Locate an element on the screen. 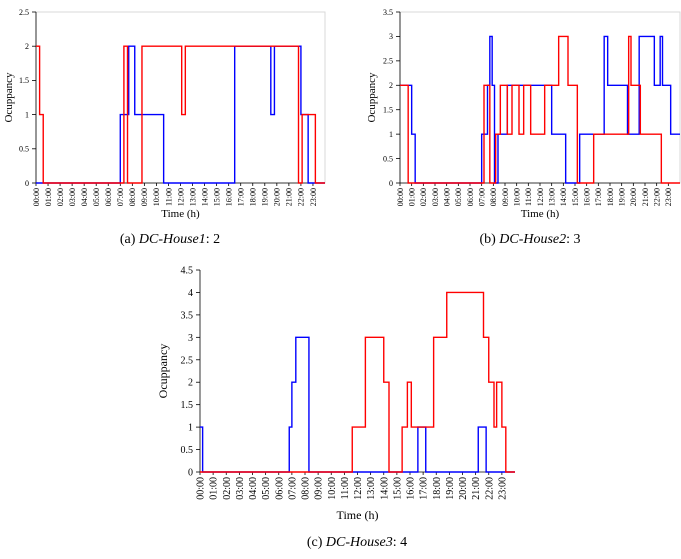 This screenshot has width=681, height=559. y-tick-label: 4 is located at coordinates (190, 293).